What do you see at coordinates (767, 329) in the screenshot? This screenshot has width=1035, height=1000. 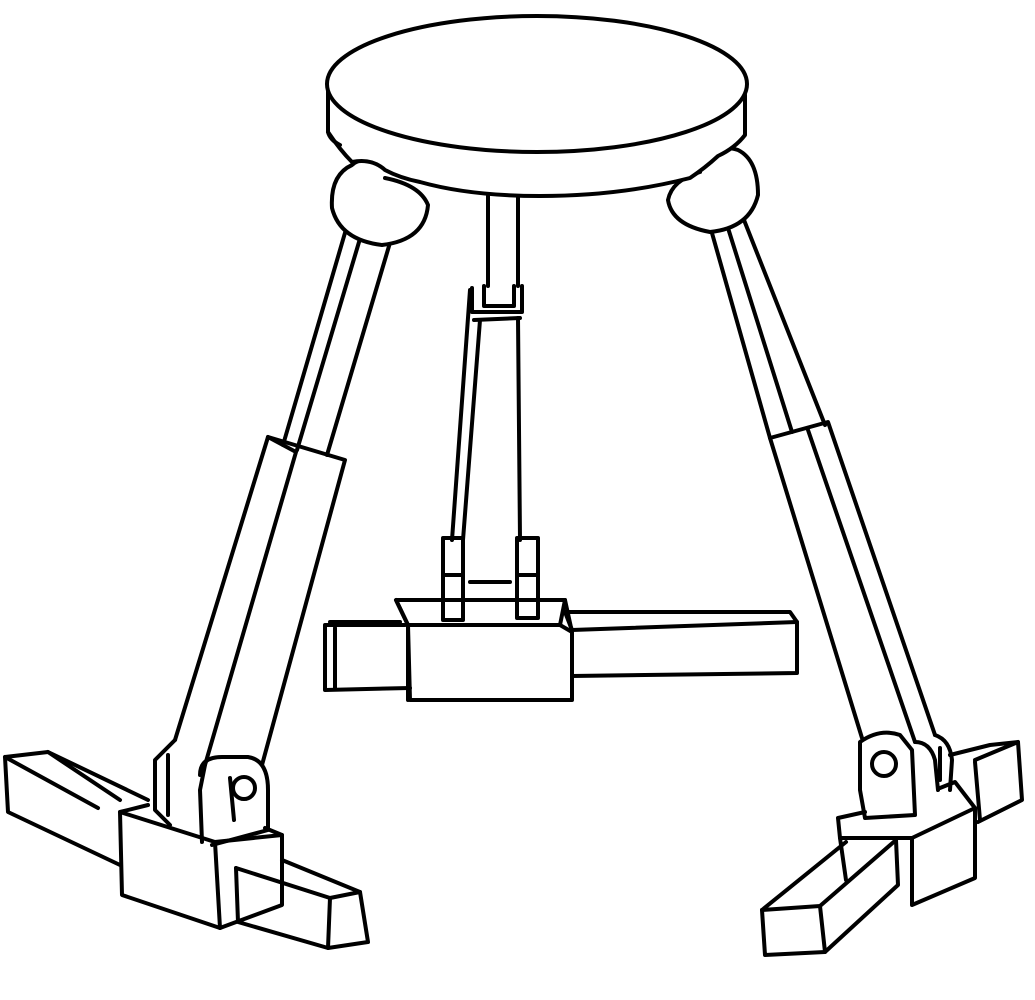 I see `right-leg-upper-rod` at bounding box center [767, 329].